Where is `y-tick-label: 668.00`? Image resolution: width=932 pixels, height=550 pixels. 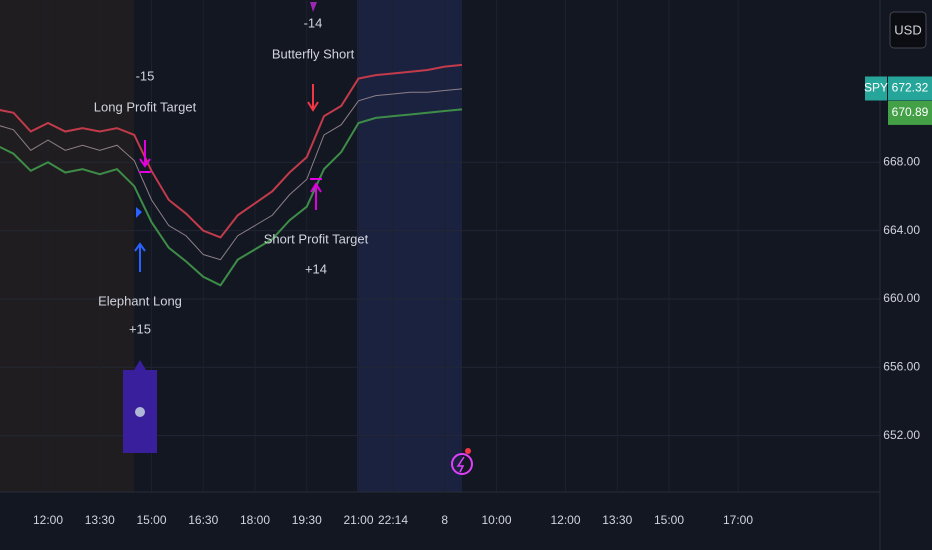 y-tick-label: 668.00 is located at coordinates (901, 161).